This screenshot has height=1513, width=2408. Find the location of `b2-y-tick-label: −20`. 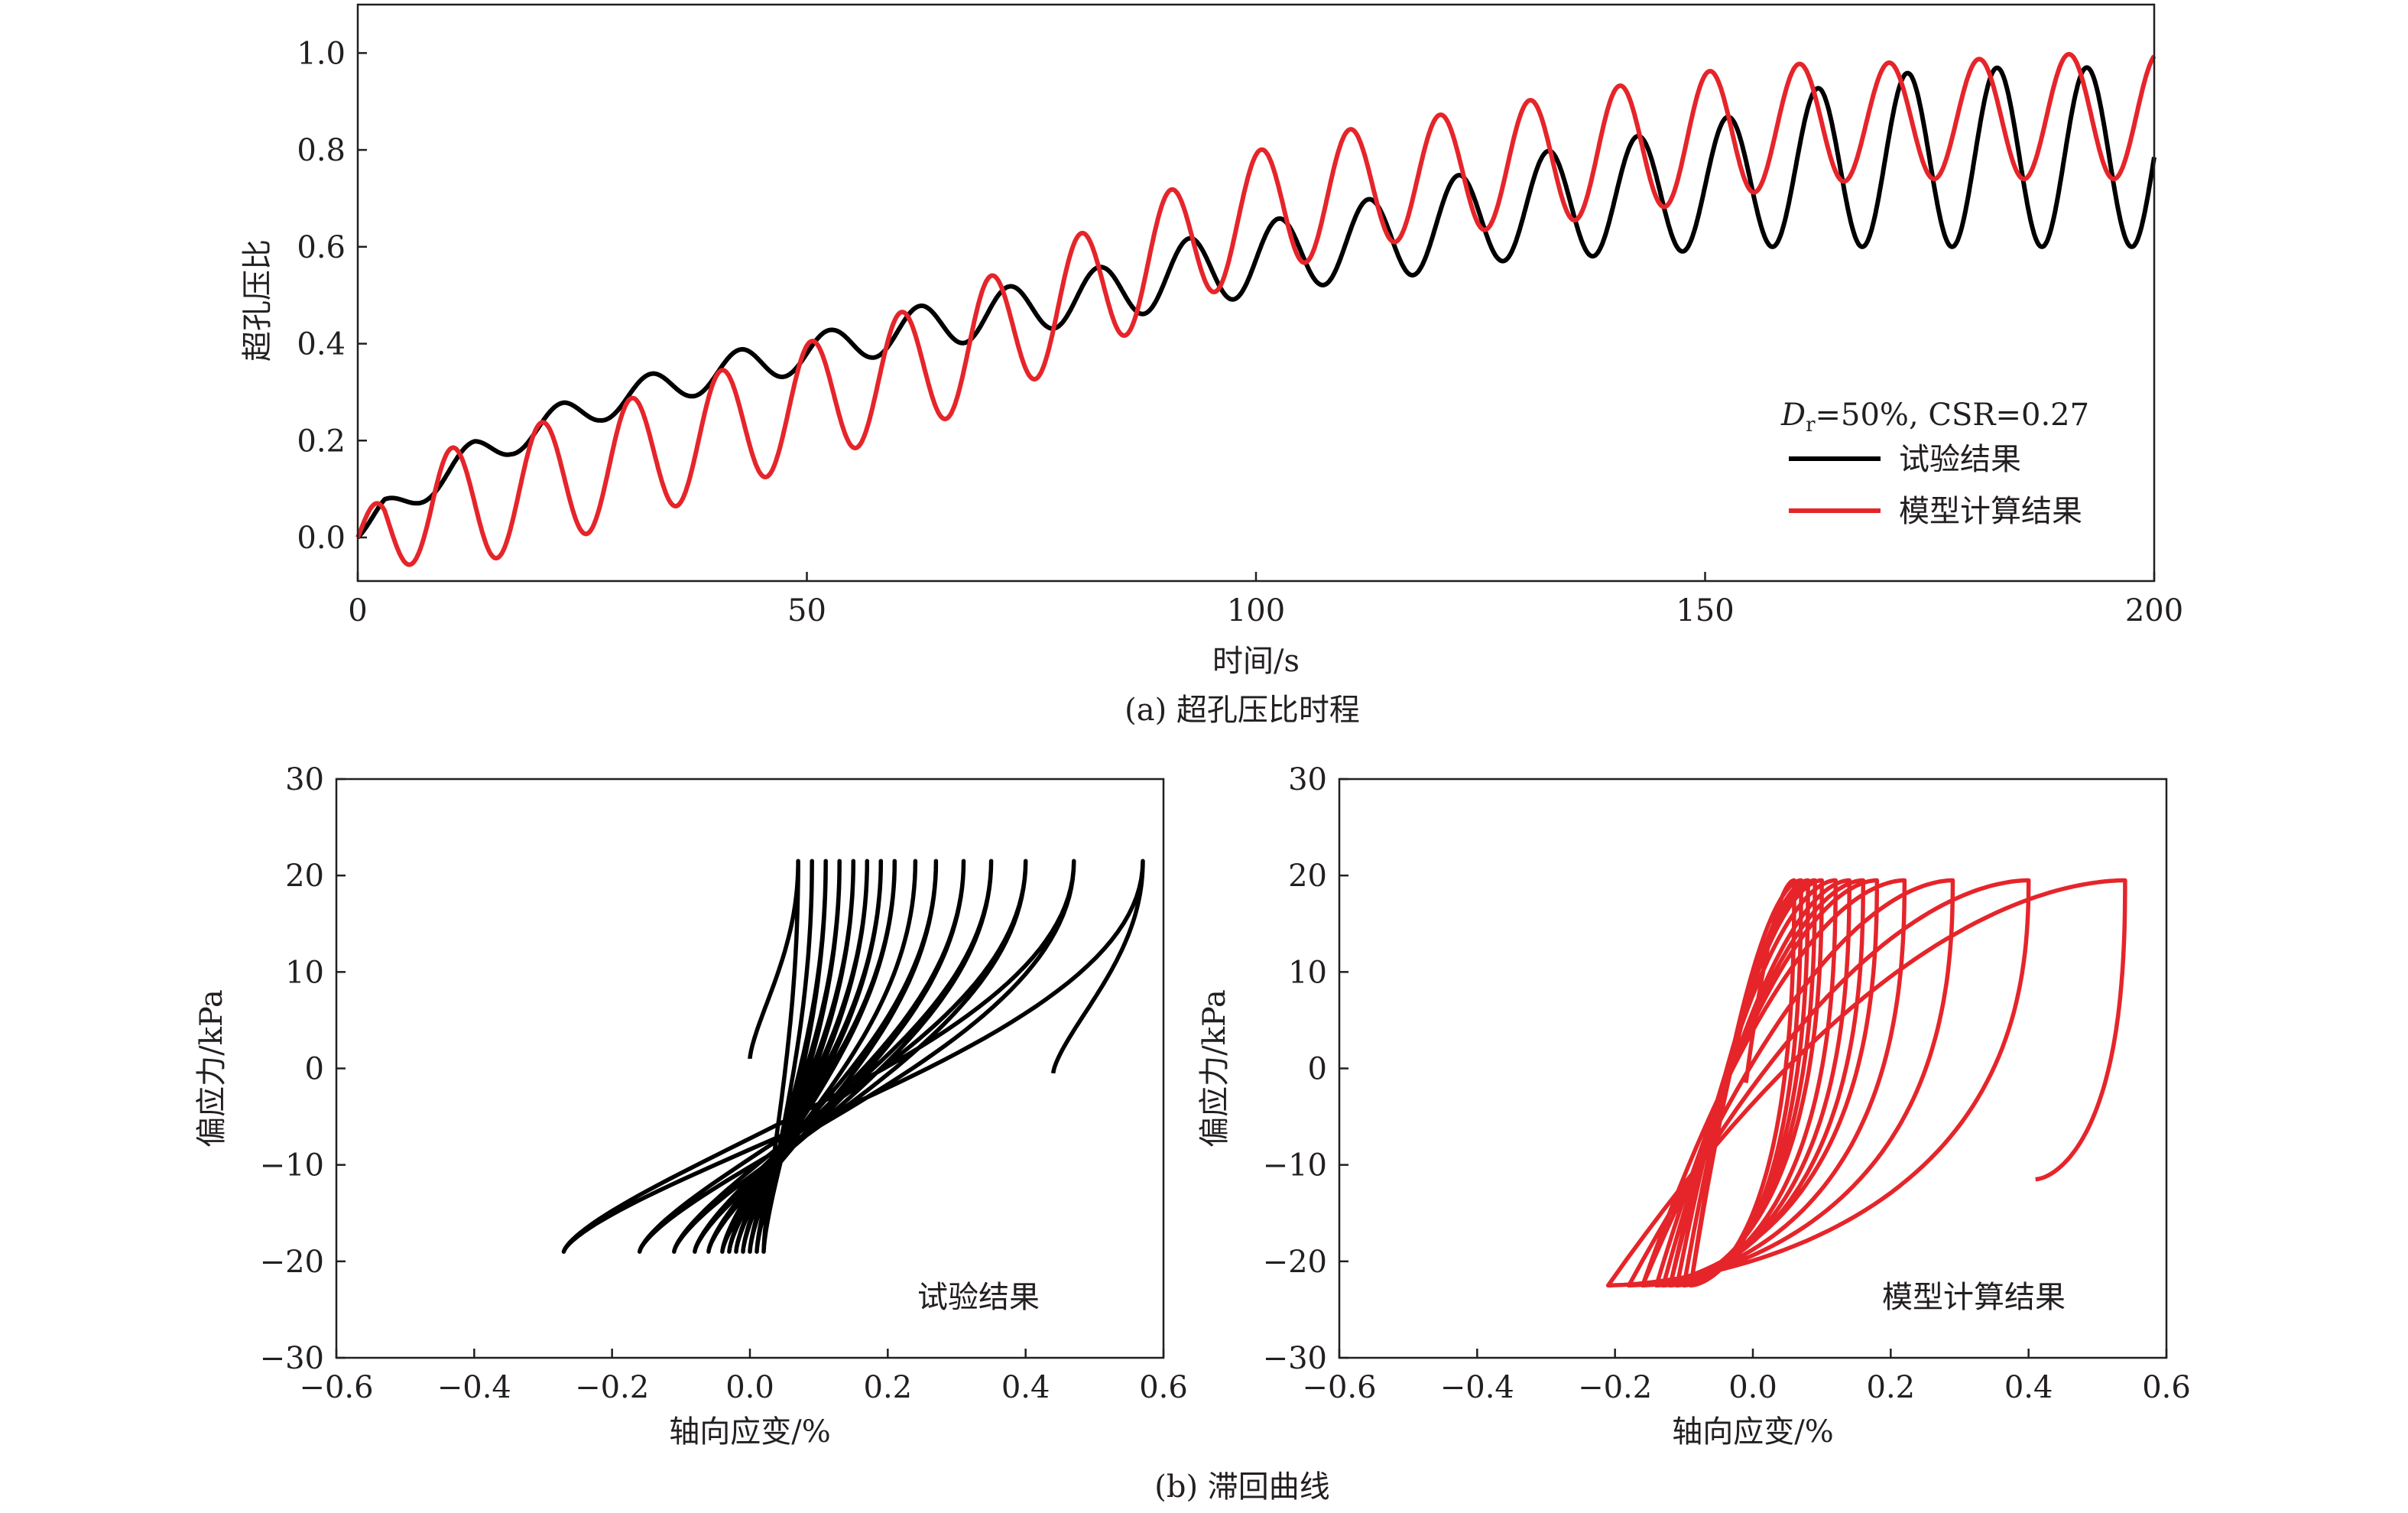

b2-y-tick-label: −20 is located at coordinates (1295, 1262).